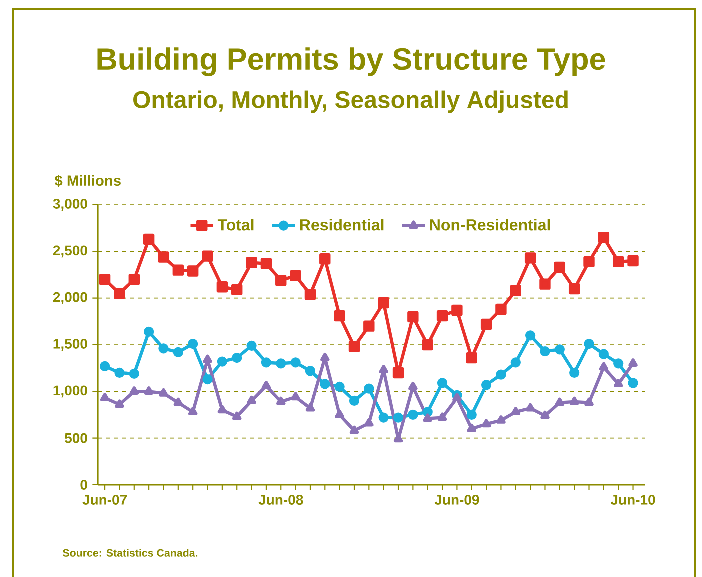 The height and width of the screenshot is (577, 702). I want to click on y-tick-label: 3,000, so click(70, 205).